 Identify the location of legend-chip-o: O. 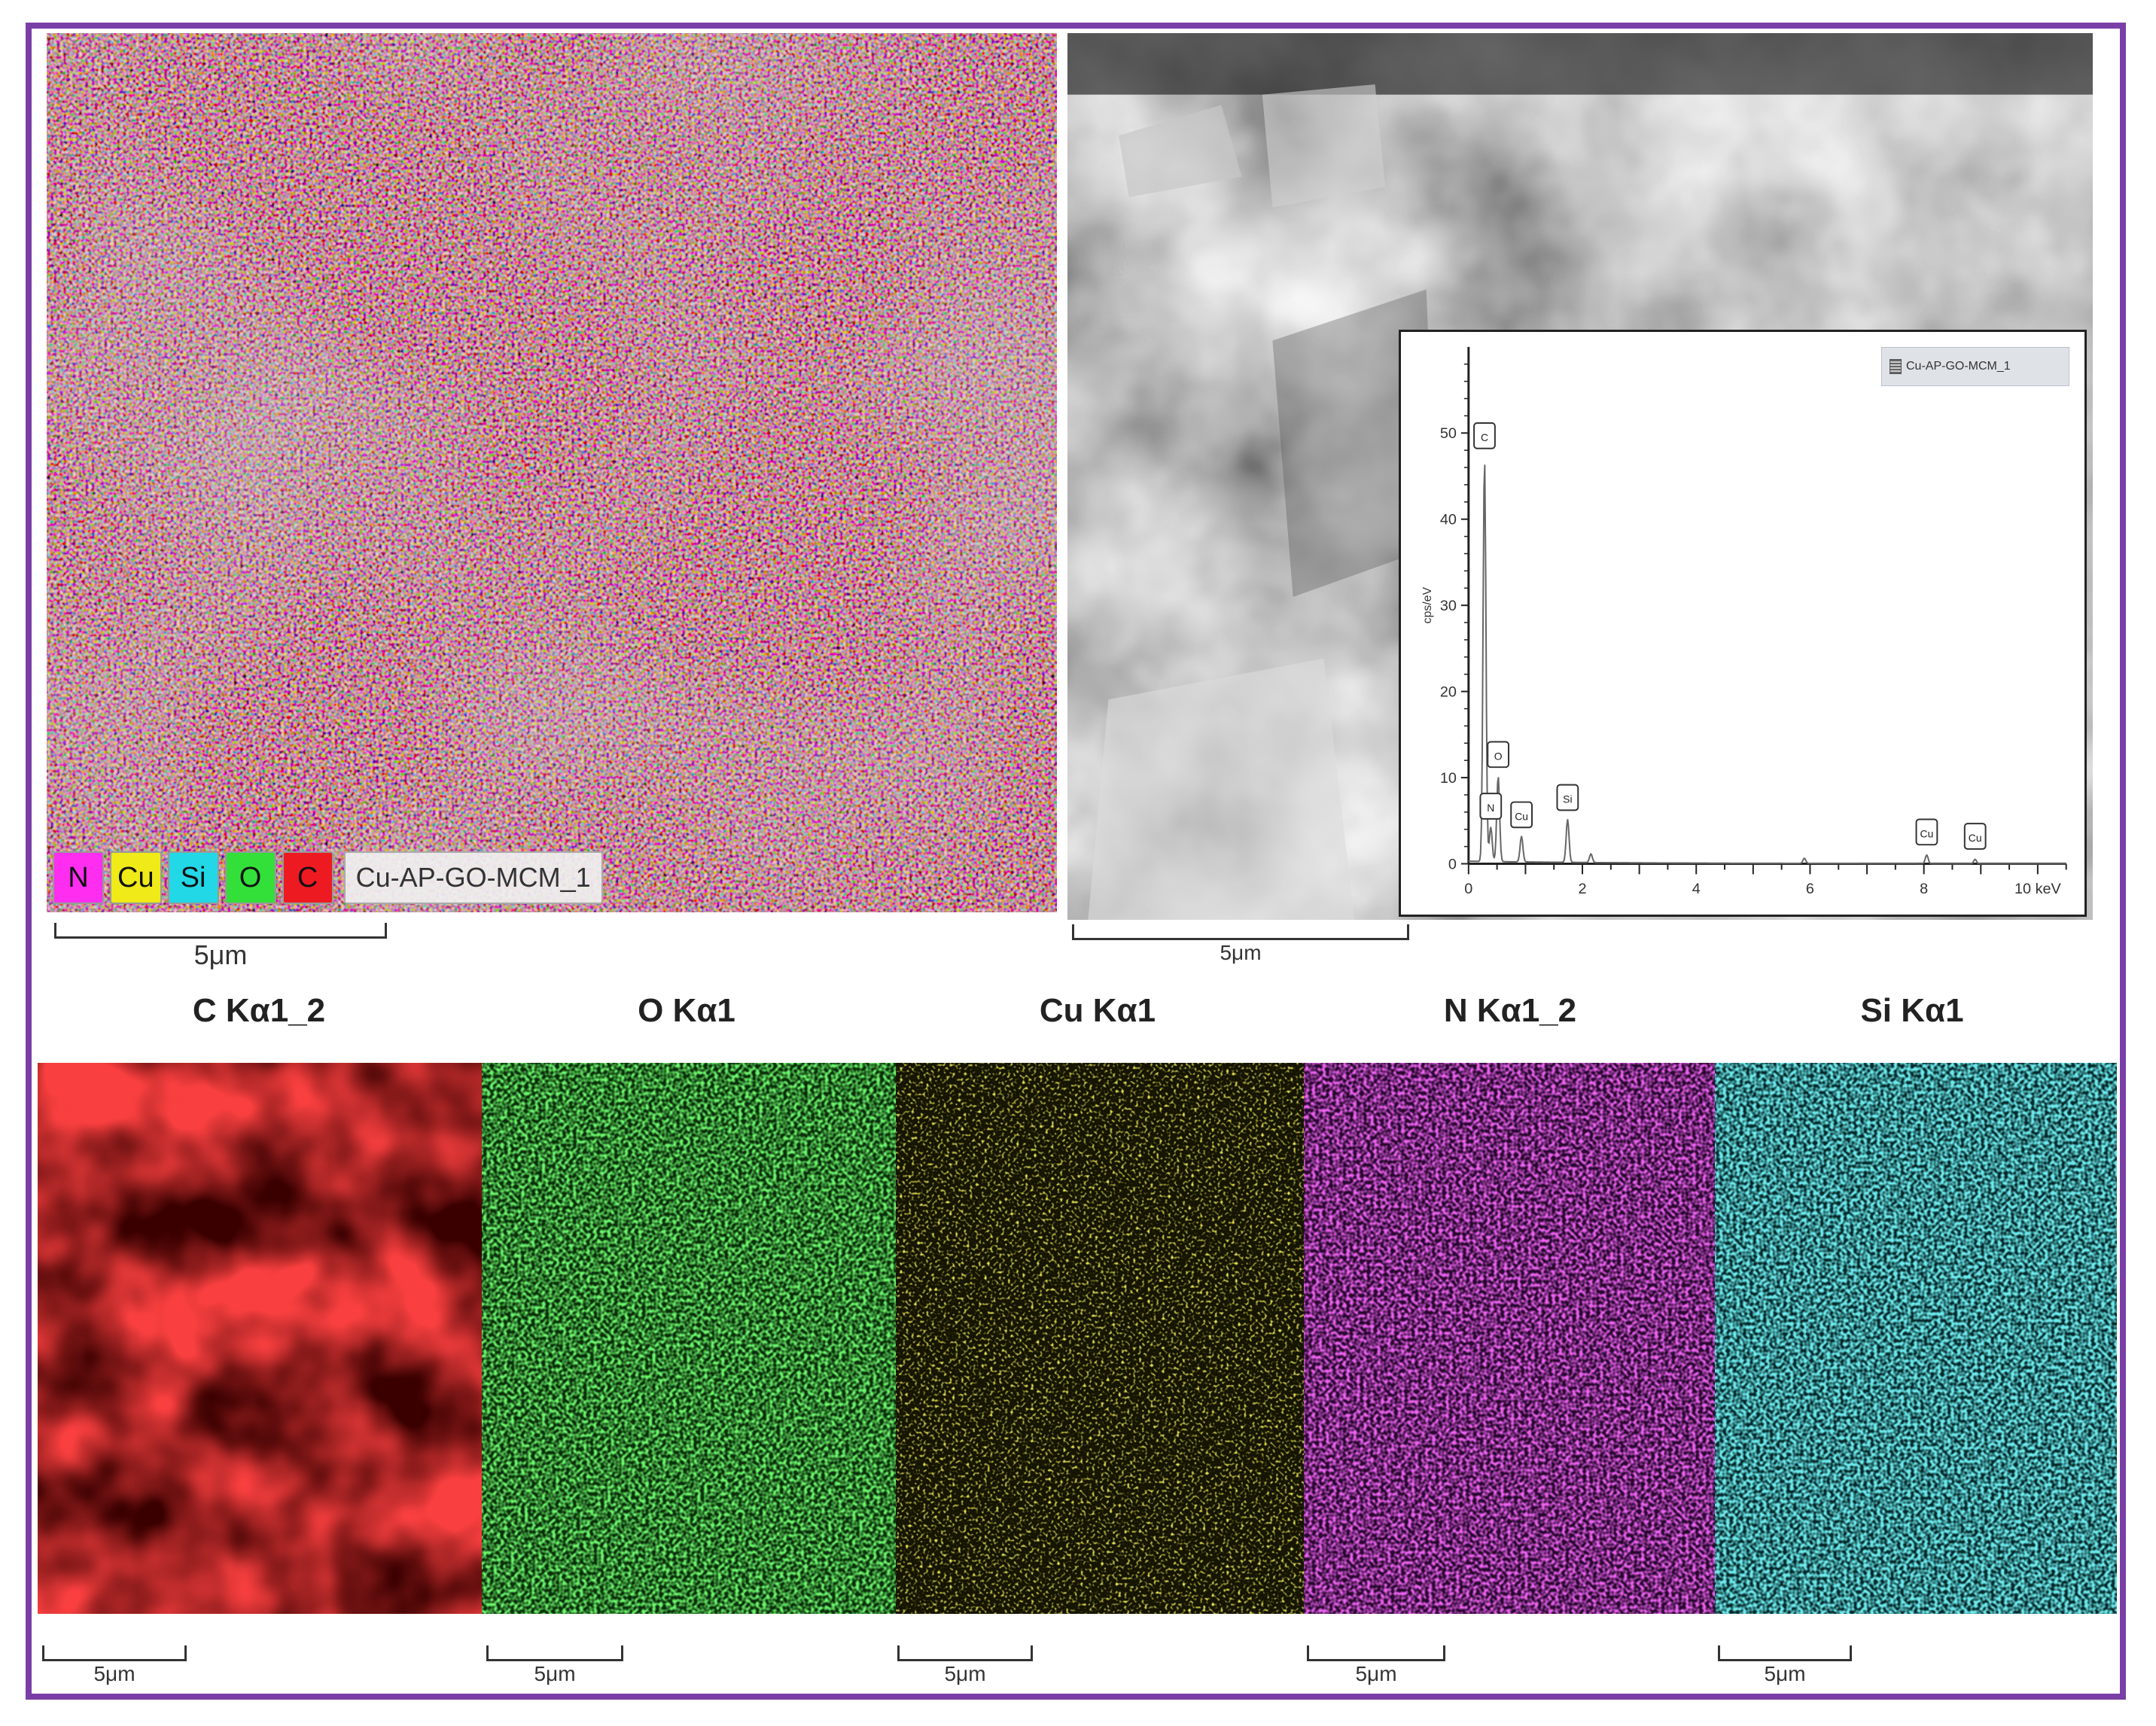
(250, 878).